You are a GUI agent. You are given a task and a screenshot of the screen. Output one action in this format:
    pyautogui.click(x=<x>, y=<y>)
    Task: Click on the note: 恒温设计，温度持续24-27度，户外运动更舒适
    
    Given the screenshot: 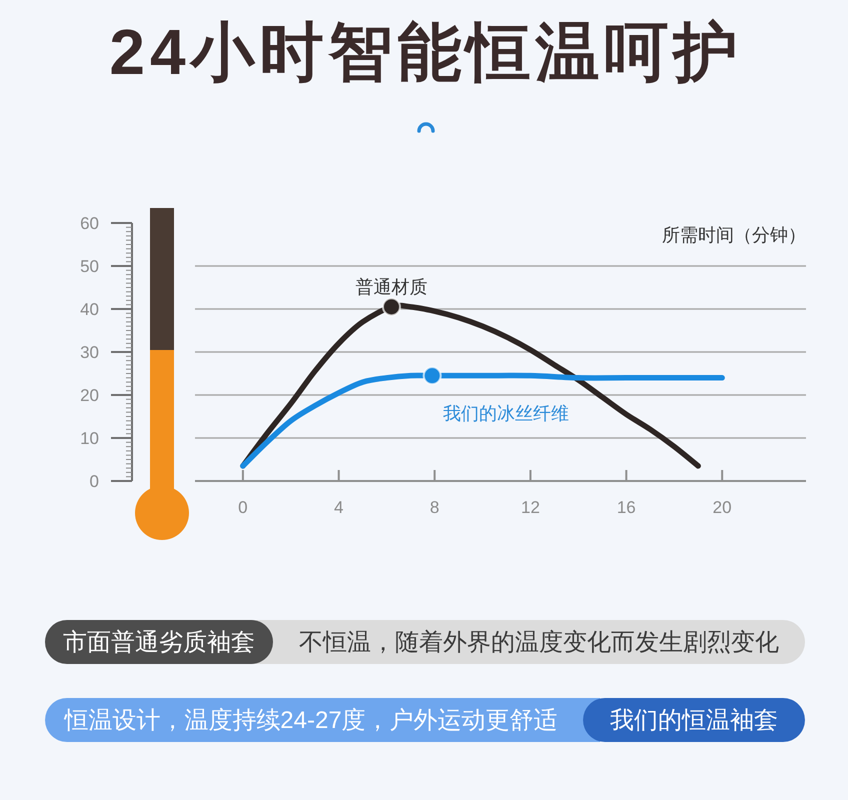 What is the action you would take?
    pyautogui.click(x=311, y=720)
    